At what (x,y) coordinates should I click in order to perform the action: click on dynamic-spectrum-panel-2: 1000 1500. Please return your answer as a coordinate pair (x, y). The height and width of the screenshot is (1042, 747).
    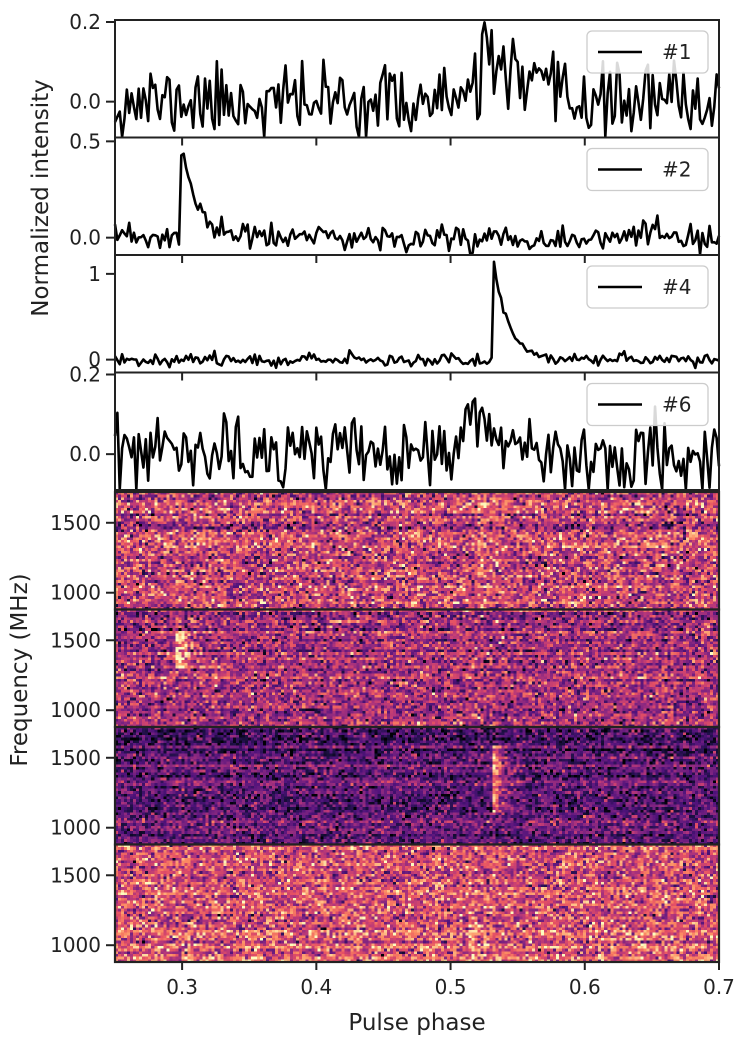
    Looking at the image, I should click on (384, 673).